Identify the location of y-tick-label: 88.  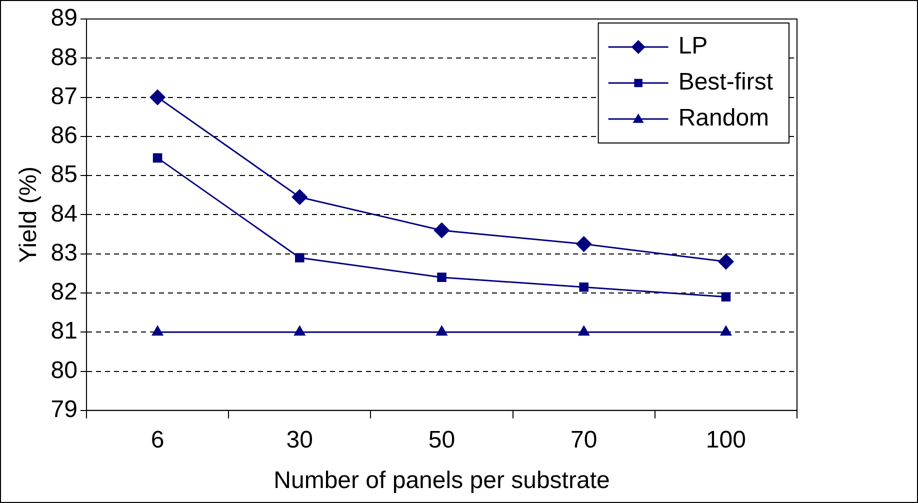
(64, 57).